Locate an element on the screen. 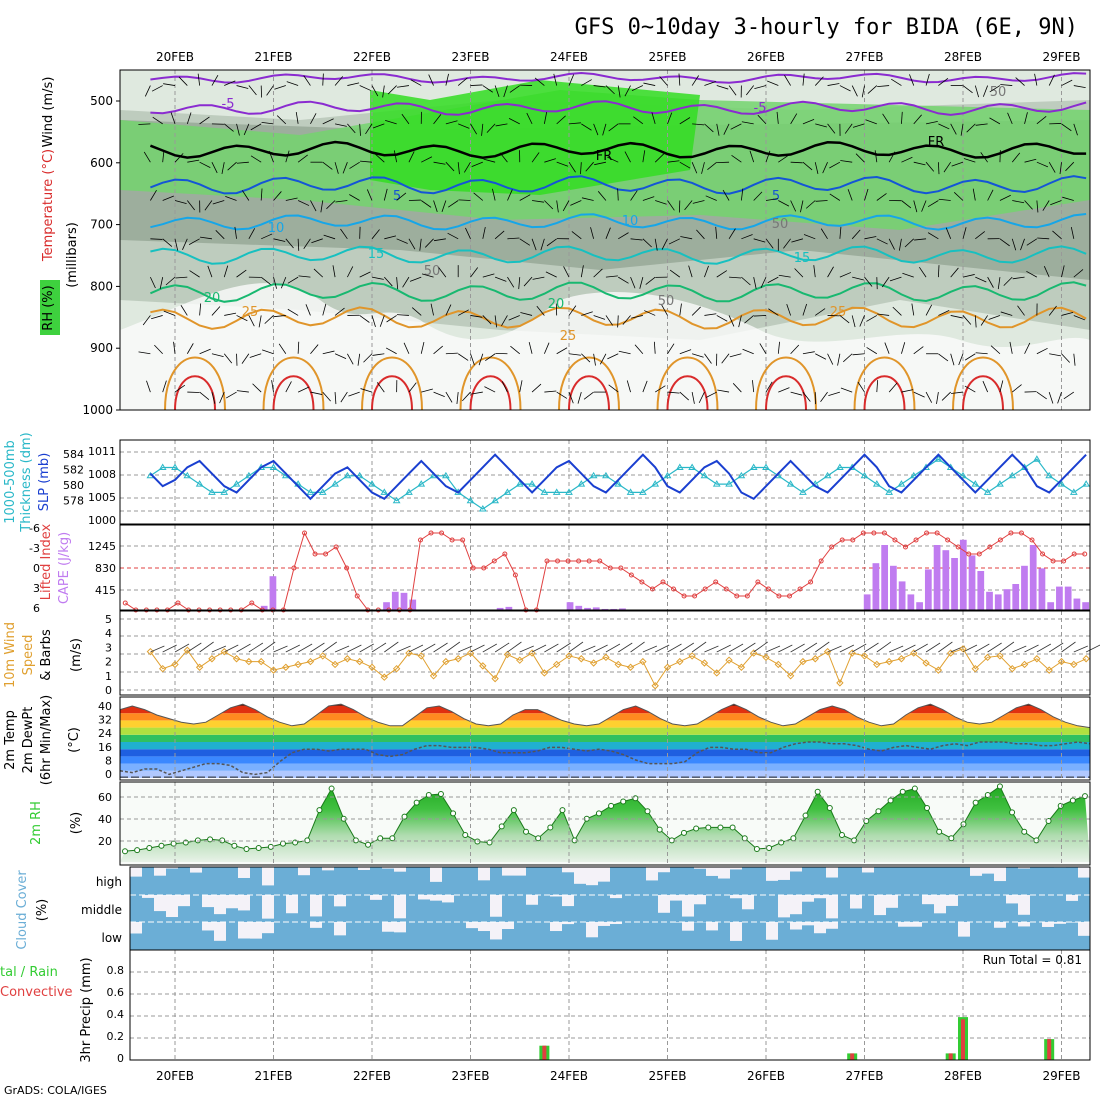  precip-tick: 0 is located at coordinates (120, 1058).